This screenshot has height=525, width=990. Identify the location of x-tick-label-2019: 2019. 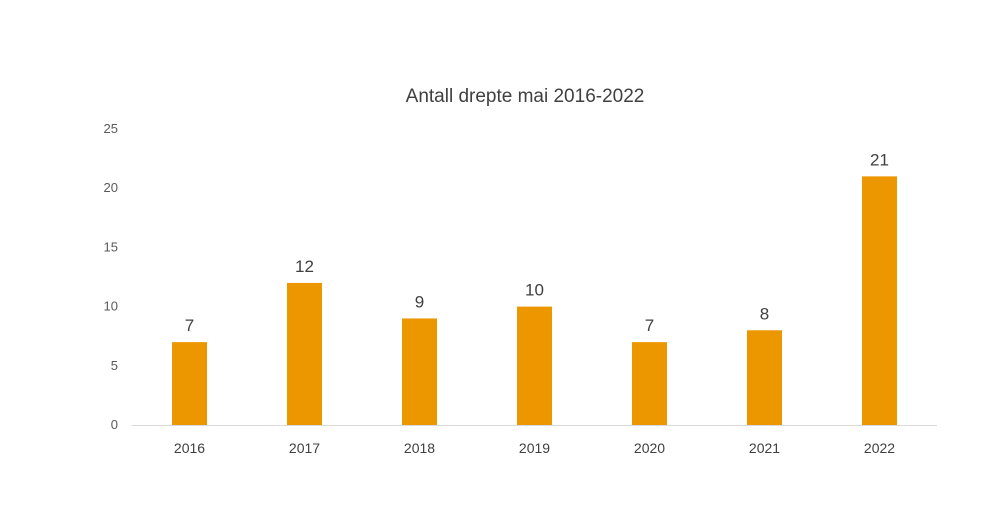
(534, 448).